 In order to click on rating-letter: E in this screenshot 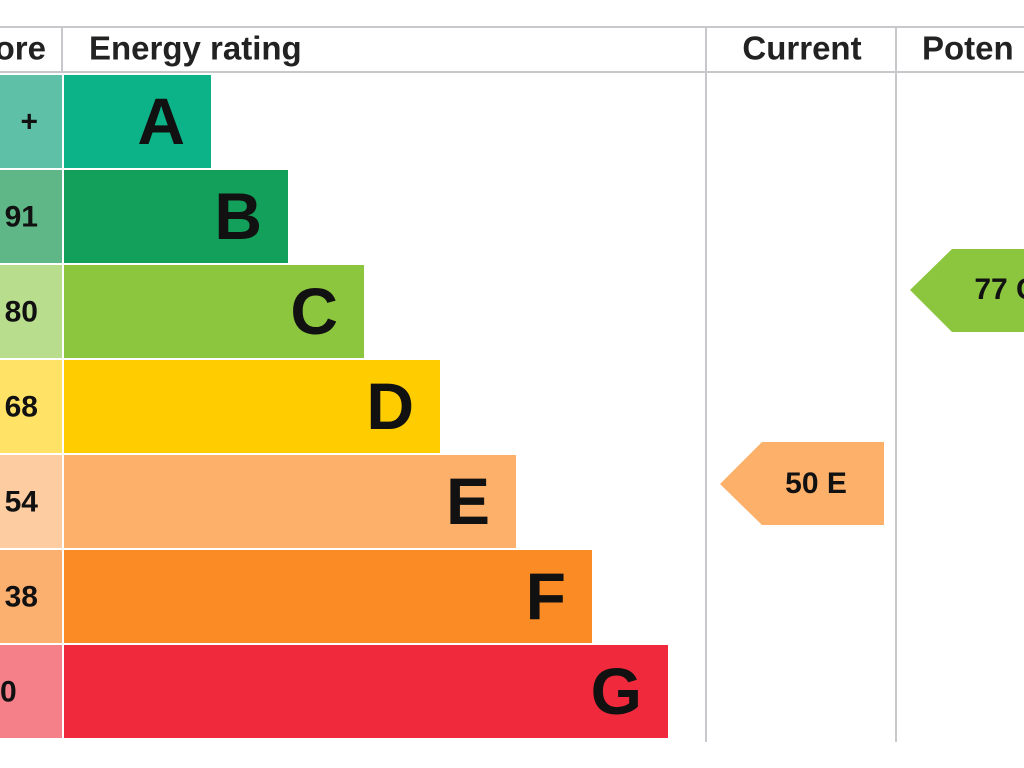, I will do `click(468, 501)`.